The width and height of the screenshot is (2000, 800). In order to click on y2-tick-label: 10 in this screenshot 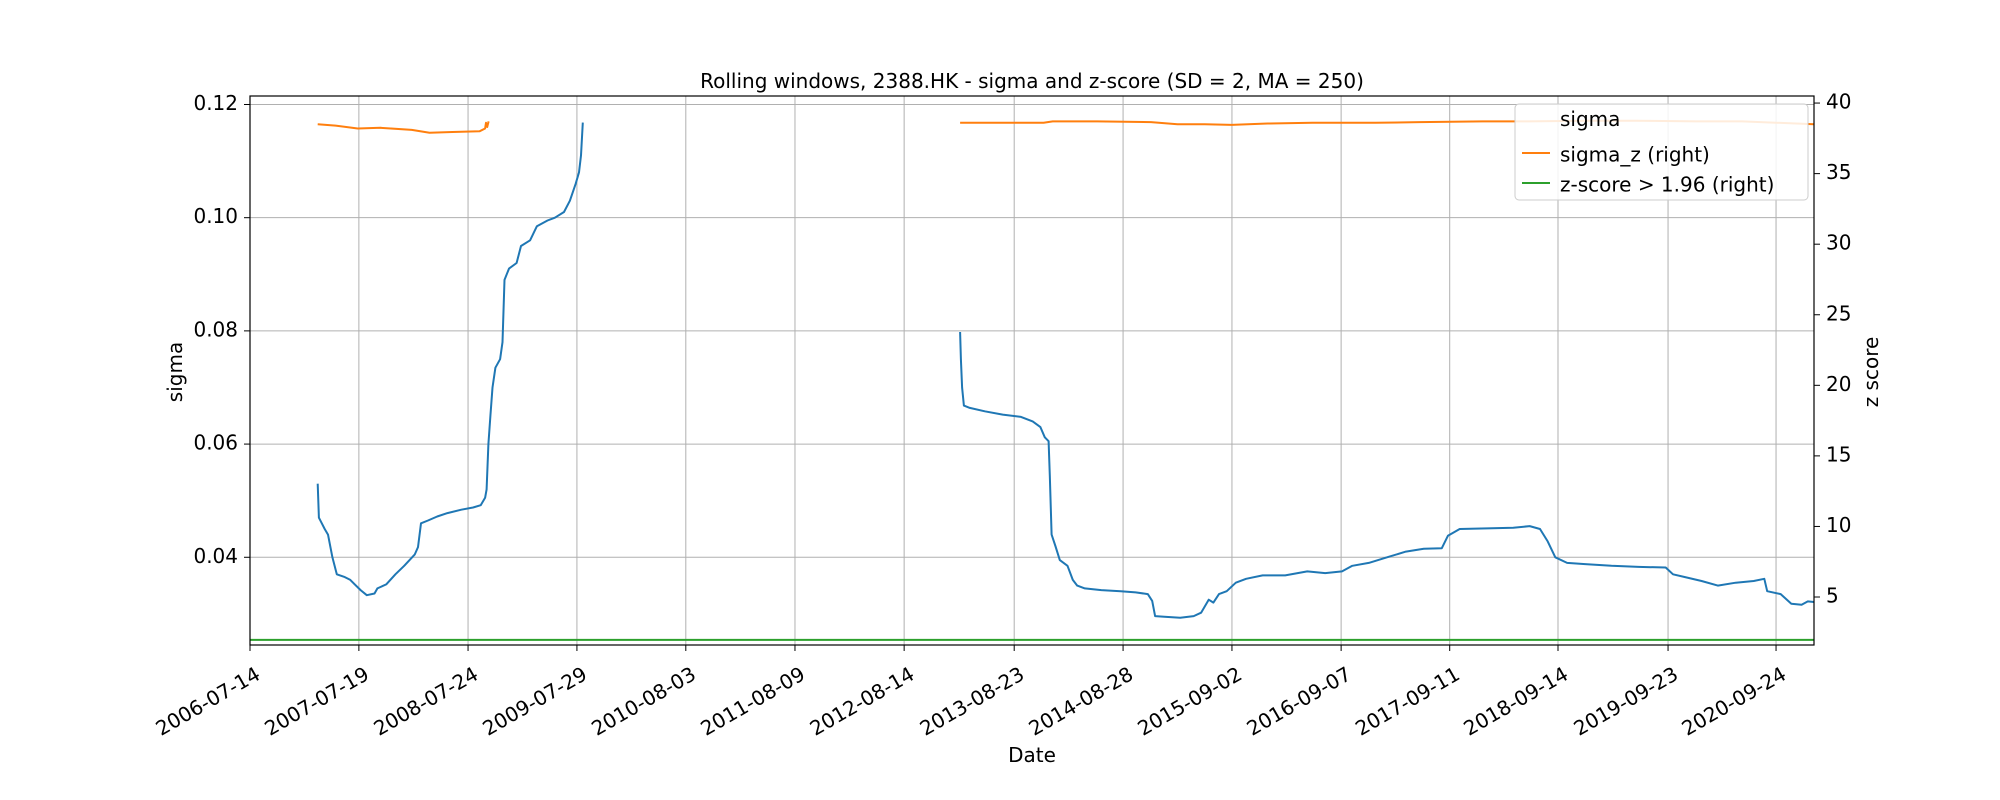, I will do `click(1838, 525)`.